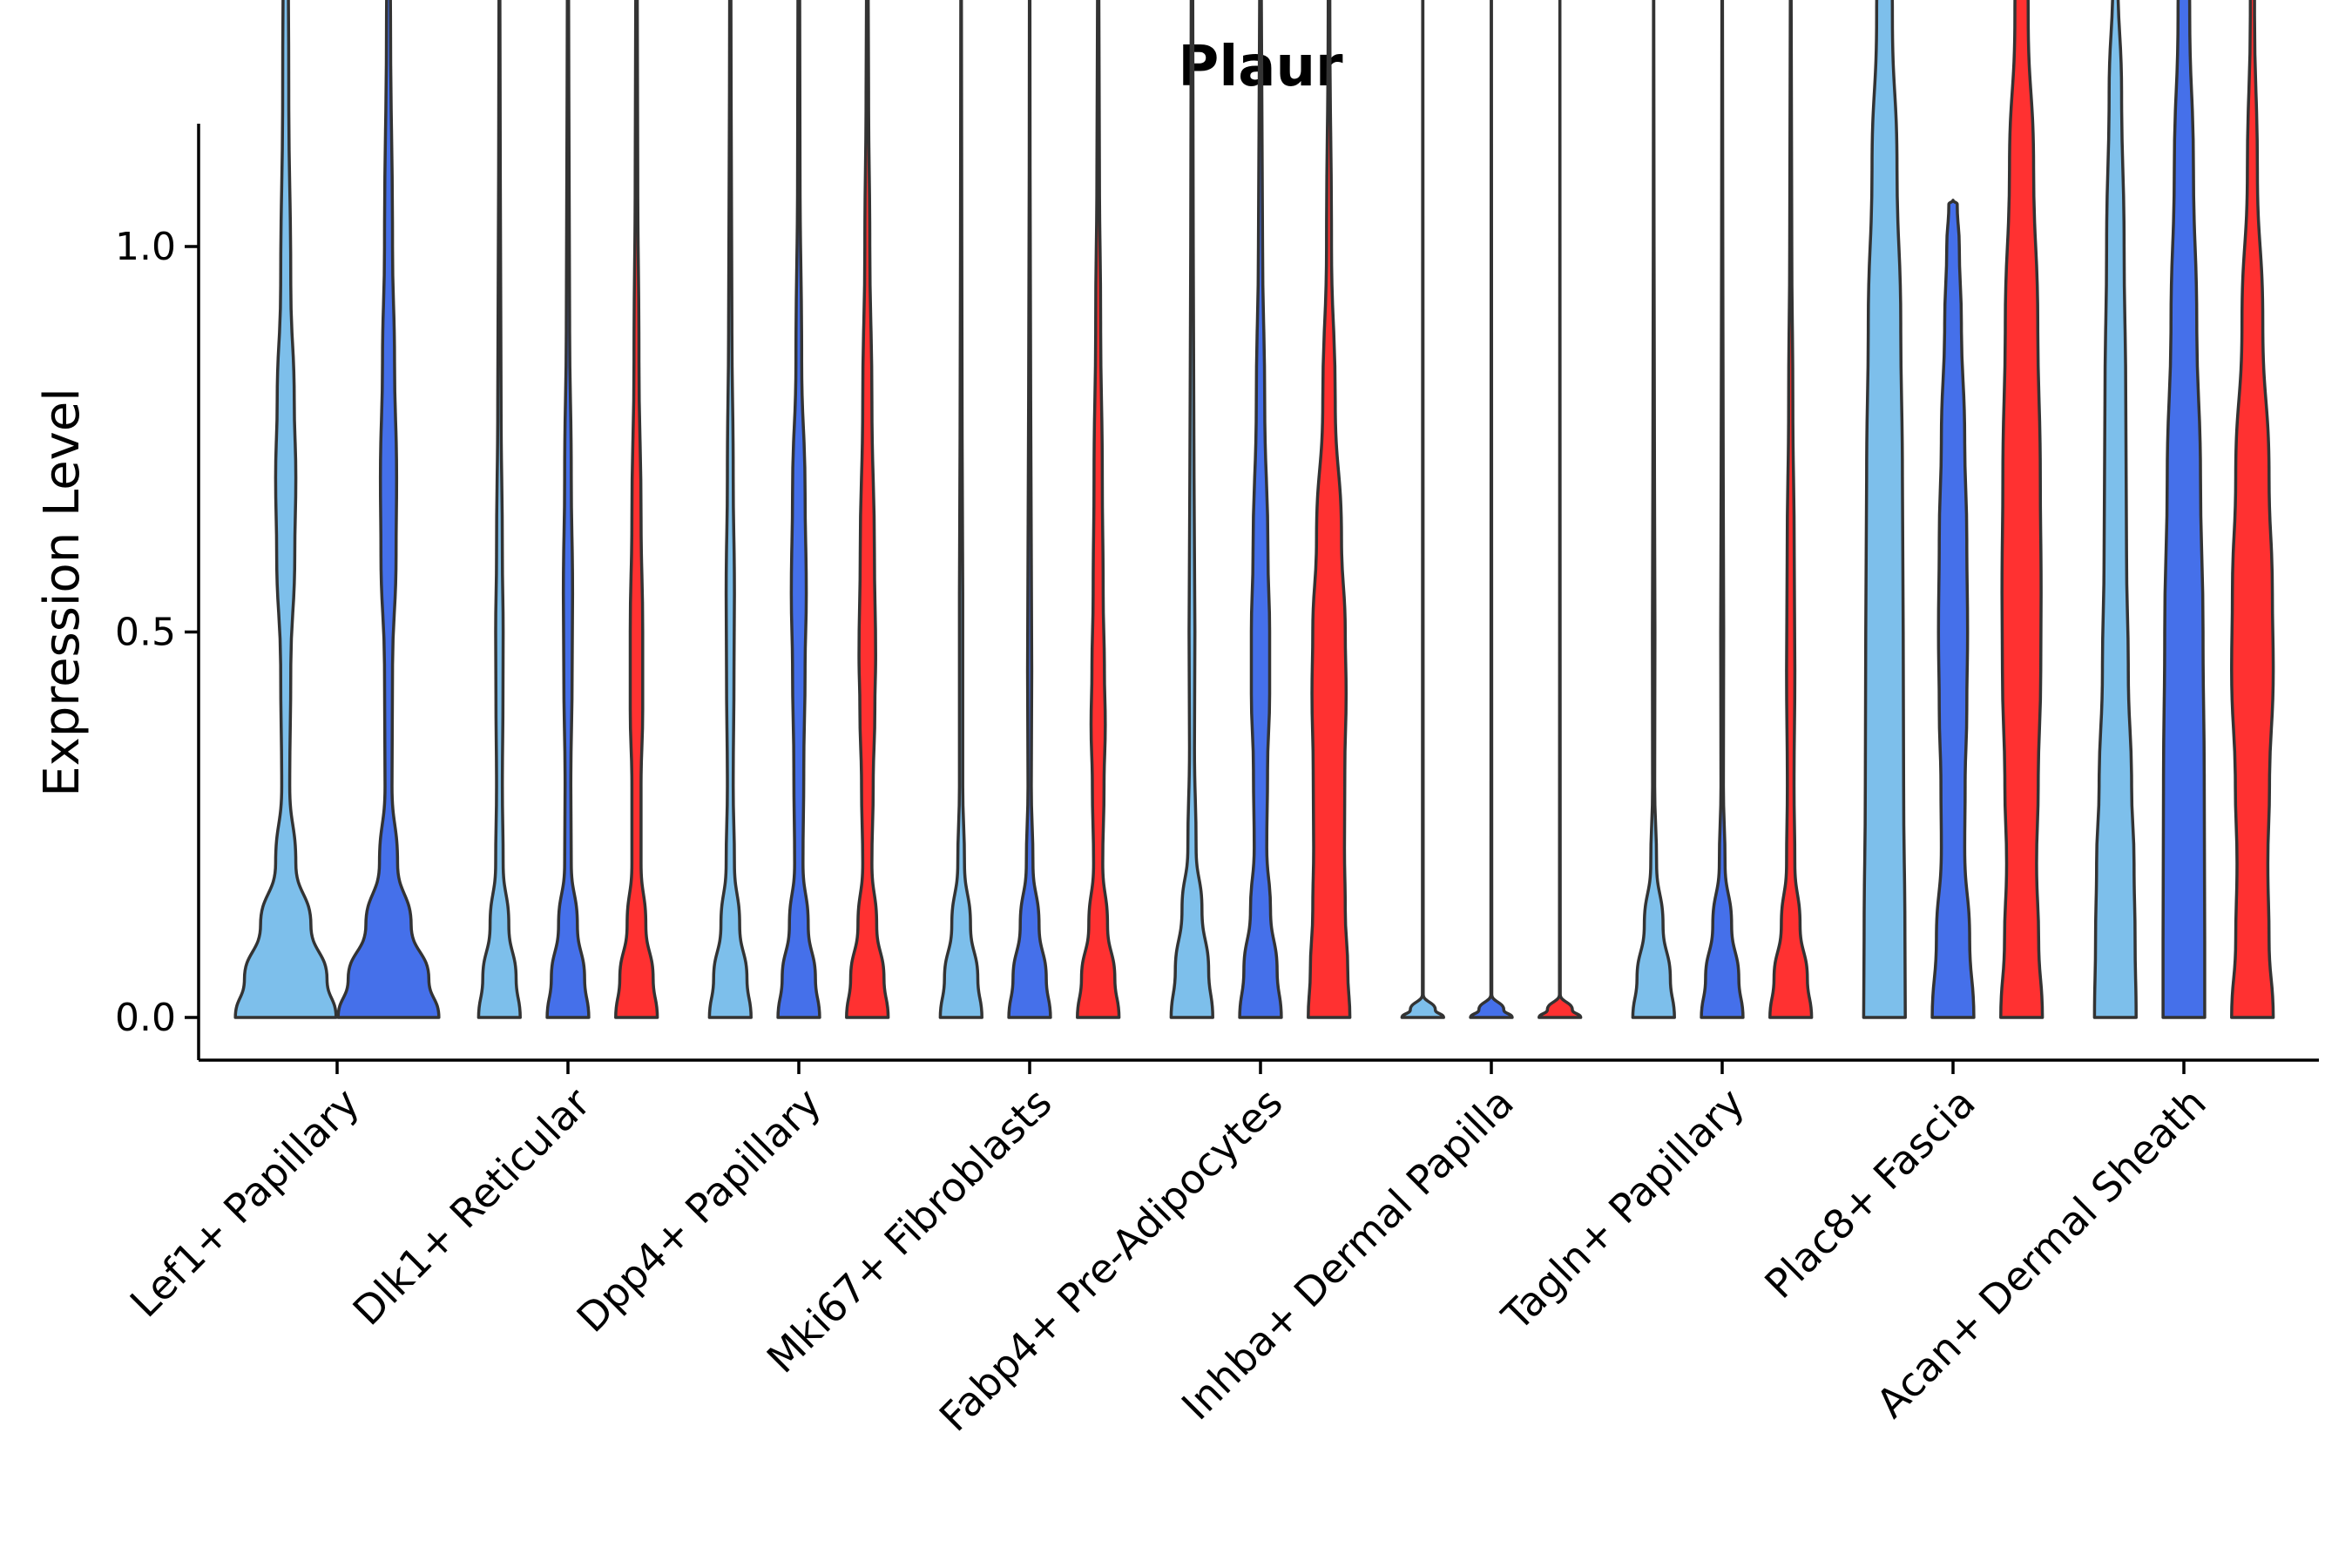 The image size is (2352, 1568). What do you see at coordinates (1623, 1210) in the screenshot?
I see `x-tick-label: Tagln+ Papillary` at bounding box center [1623, 1210].